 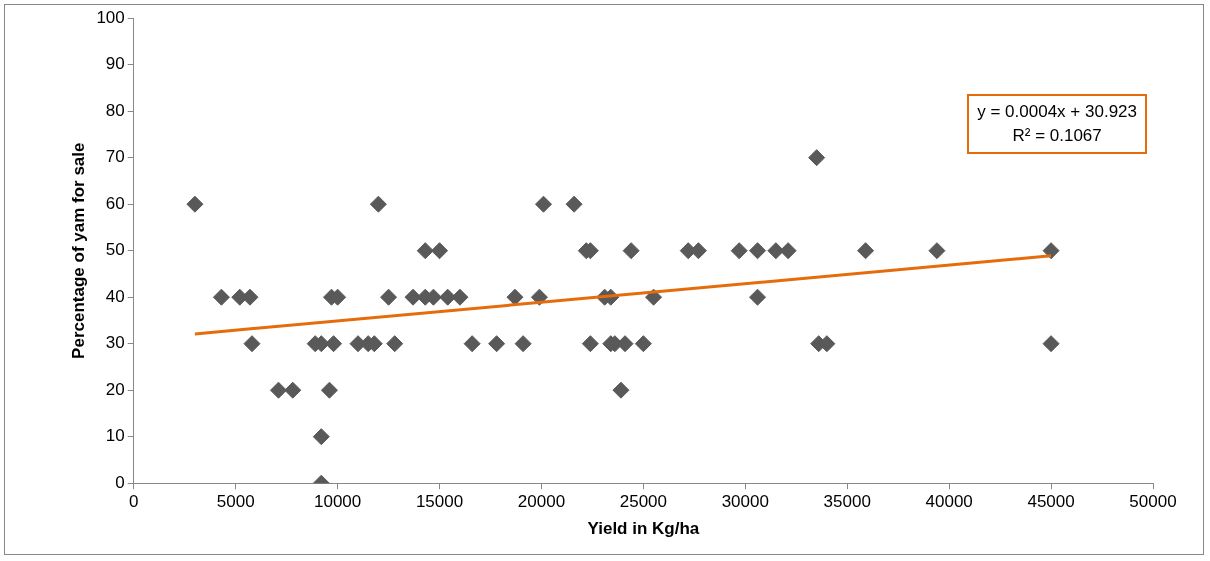 What do you see at coordinates (120, 482) in the screenshot?
I see `y-tick-label: 0` at bounding box center [120, 482].